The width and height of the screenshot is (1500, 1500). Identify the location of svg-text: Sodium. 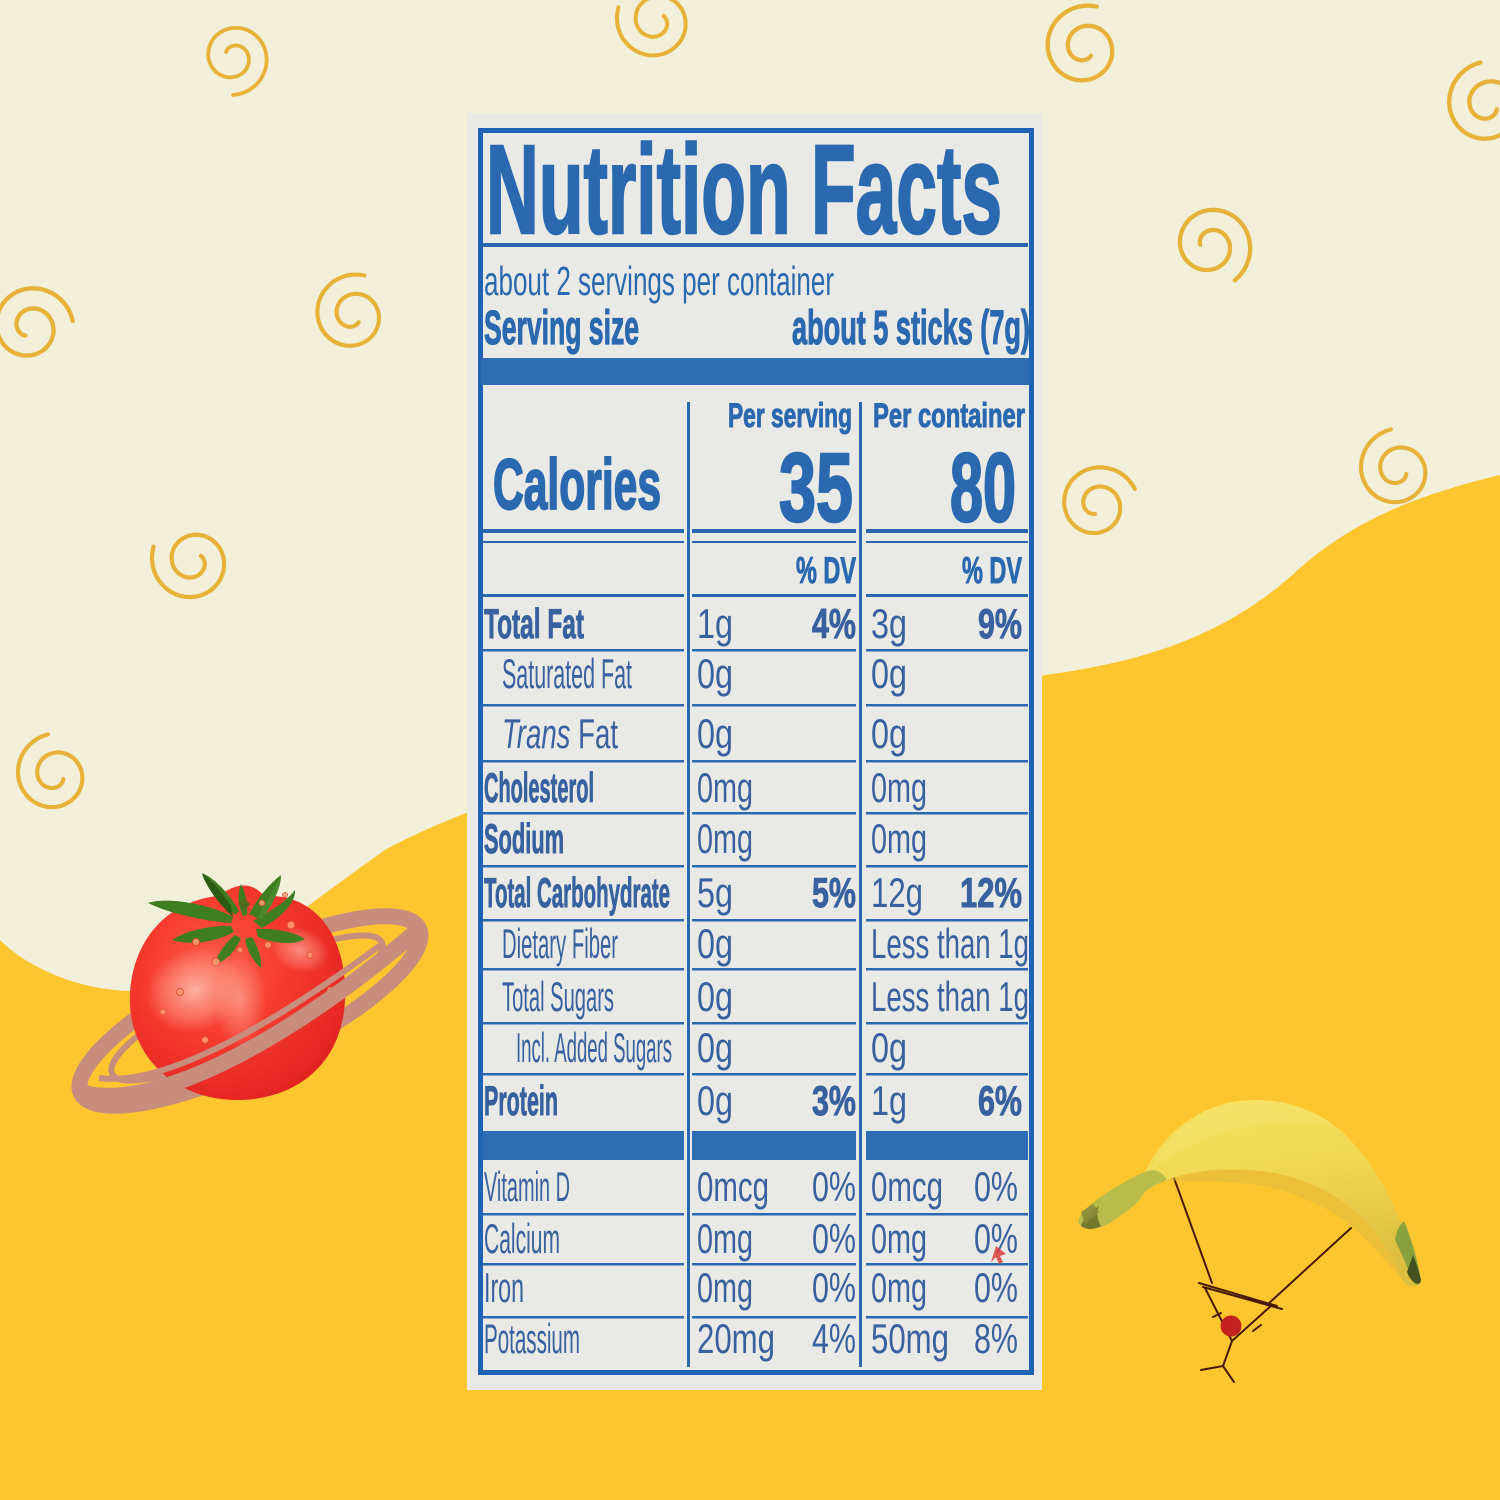
(524, 838).